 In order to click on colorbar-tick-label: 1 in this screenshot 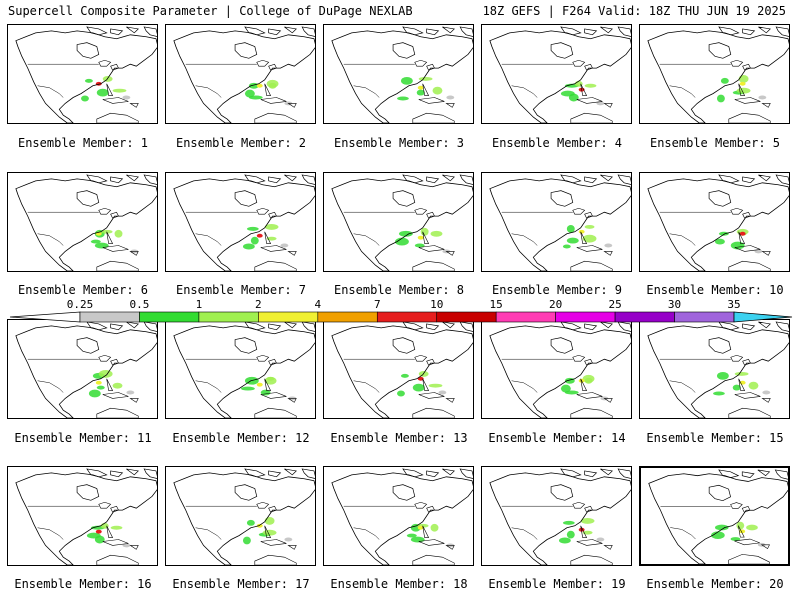, I will do `click(199, 304)`.